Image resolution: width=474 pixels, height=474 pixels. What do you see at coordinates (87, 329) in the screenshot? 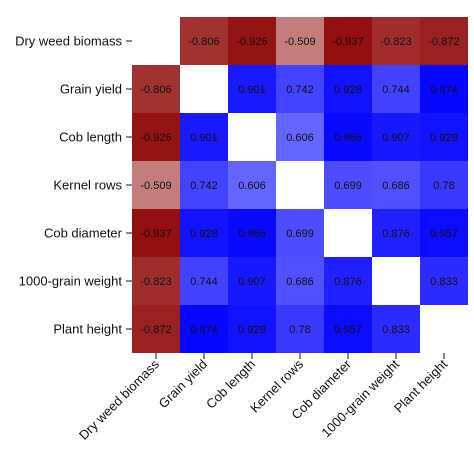
I see `row-label-plant-height: Plant height` at bounding box center [87, 329].